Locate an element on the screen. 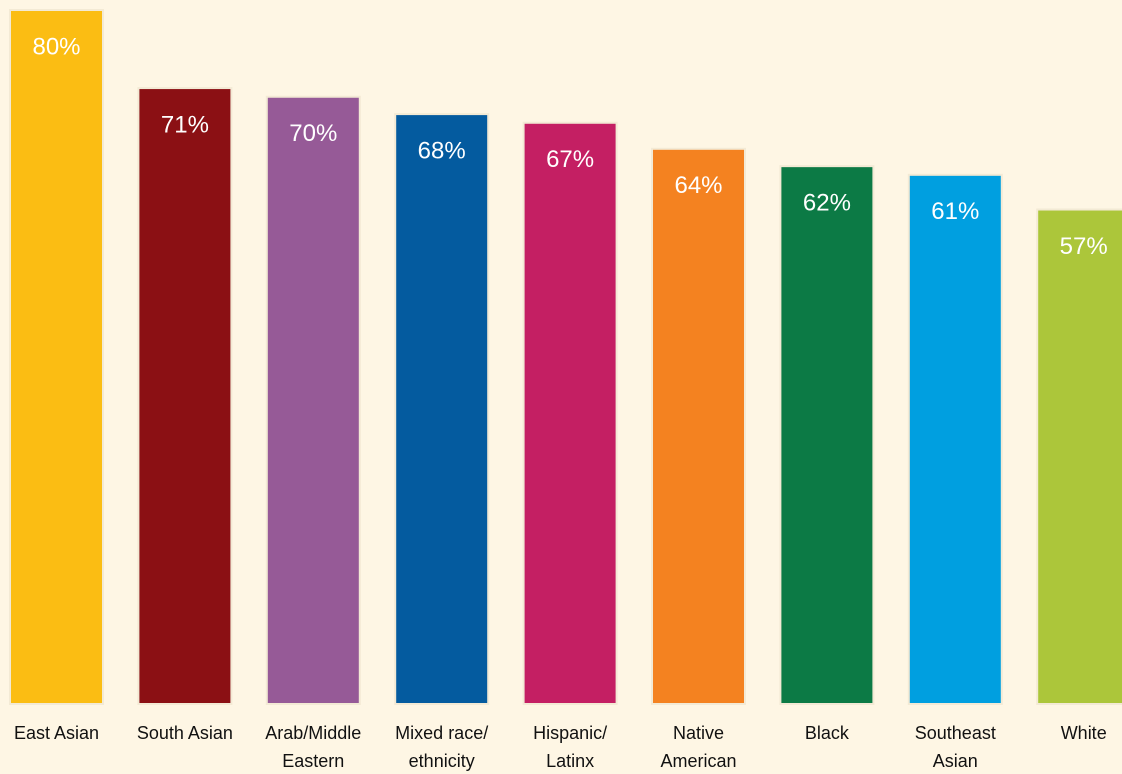  label-line: Arab/Middle is located at coordinates (313, 733).